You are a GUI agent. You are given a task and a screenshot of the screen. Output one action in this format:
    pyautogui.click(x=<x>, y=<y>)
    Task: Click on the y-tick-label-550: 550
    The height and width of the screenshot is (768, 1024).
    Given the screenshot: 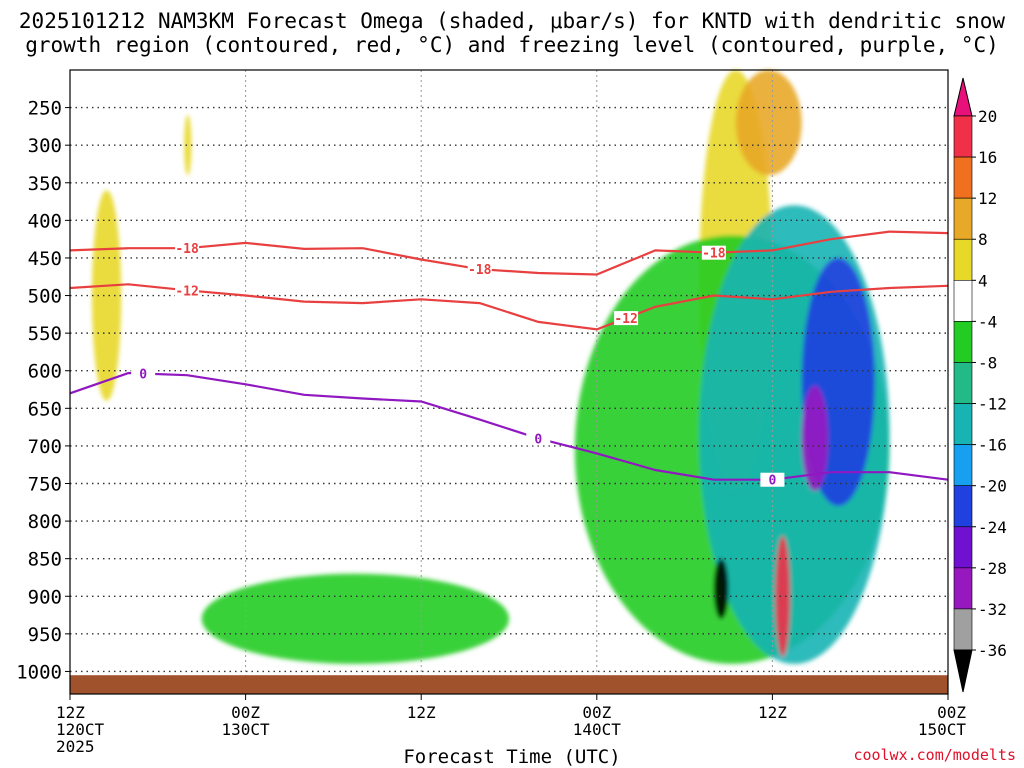 What is the action you would take?
    pyautogui.click(x=45, y=334)
    